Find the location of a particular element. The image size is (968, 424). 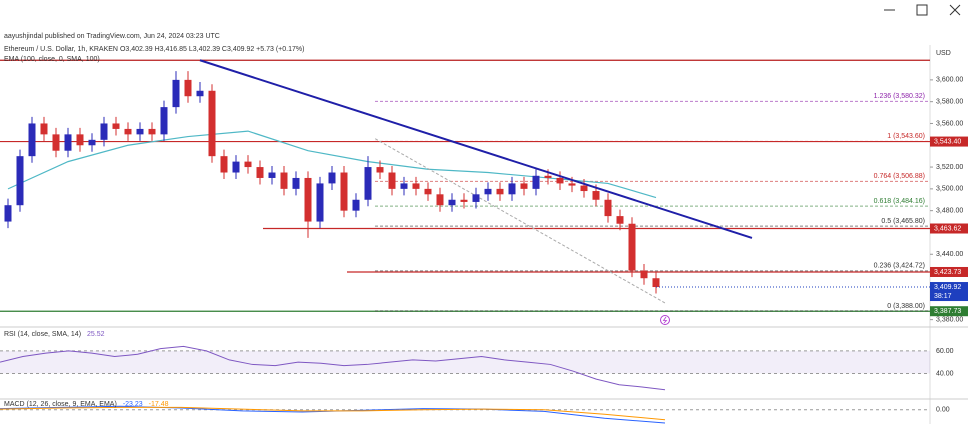

fib-label: 0 (3,388.00) is located at coordinates (906, 306).